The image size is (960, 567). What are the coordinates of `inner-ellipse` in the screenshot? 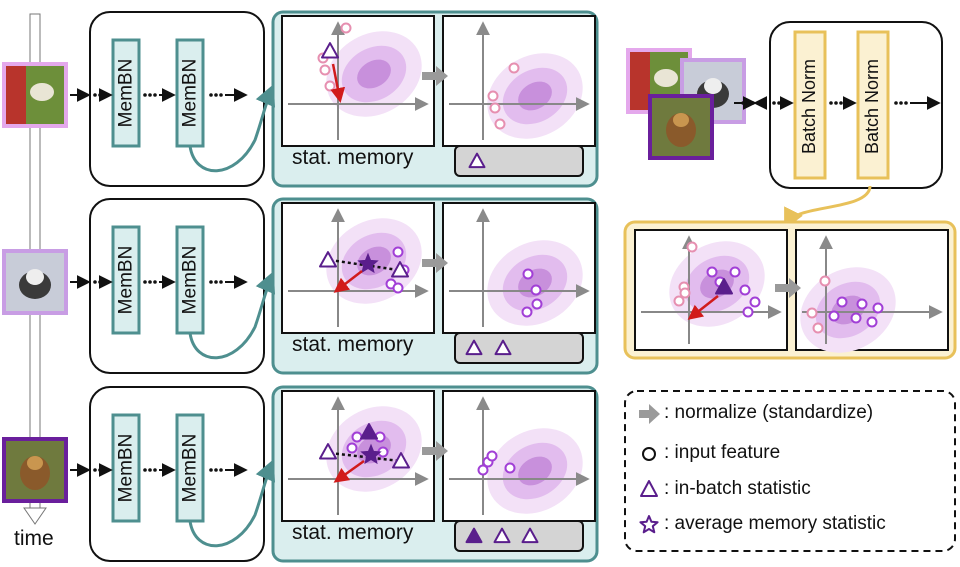 It's located at (374, 74).